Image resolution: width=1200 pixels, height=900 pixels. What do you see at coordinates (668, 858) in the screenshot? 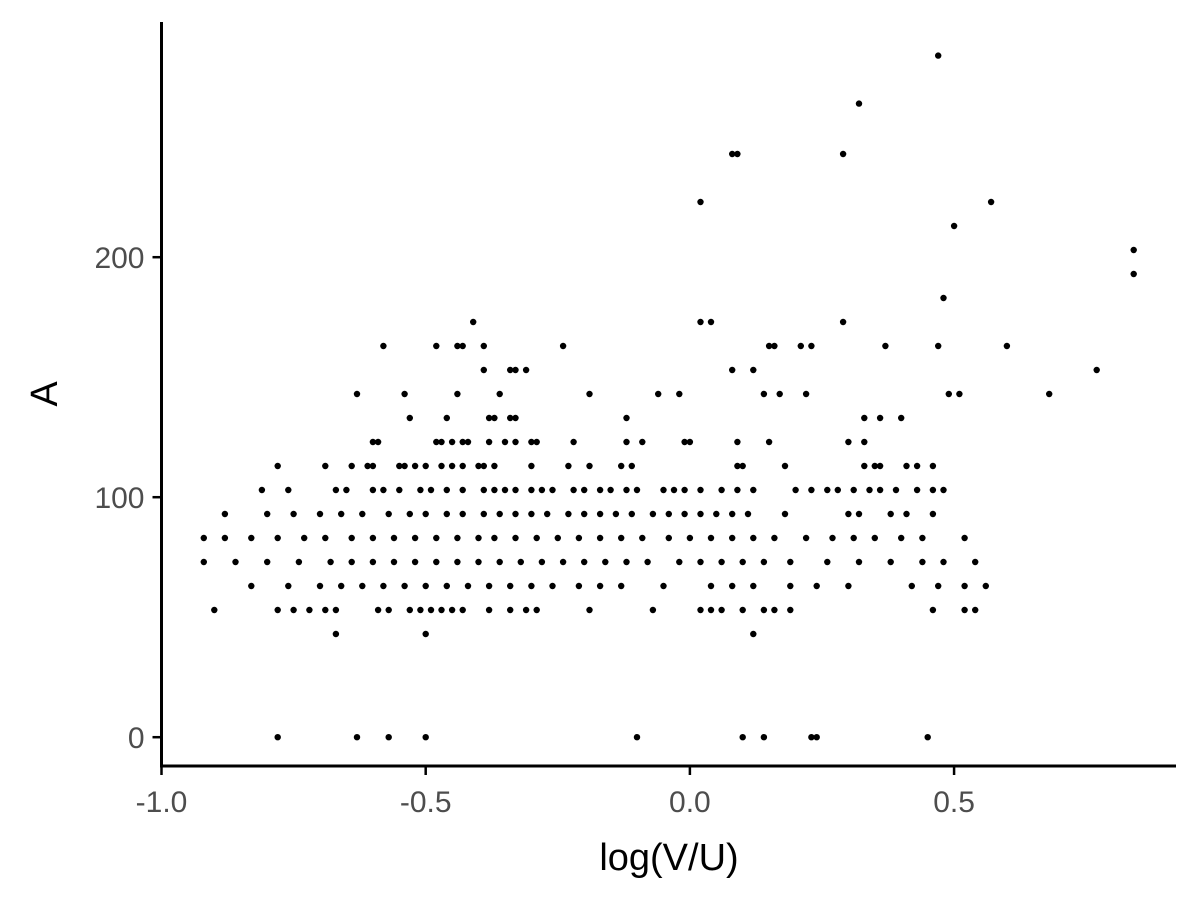
I see `x-axis-title: log(V/U)` at bounding box center [668, 858].